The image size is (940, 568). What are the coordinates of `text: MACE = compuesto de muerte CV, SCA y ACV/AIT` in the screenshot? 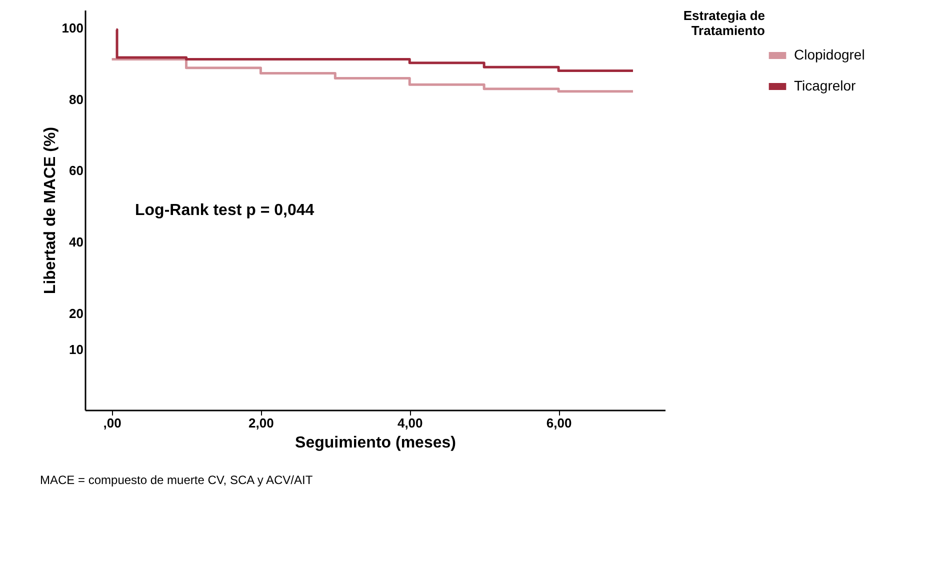 It's located at (177, 480).